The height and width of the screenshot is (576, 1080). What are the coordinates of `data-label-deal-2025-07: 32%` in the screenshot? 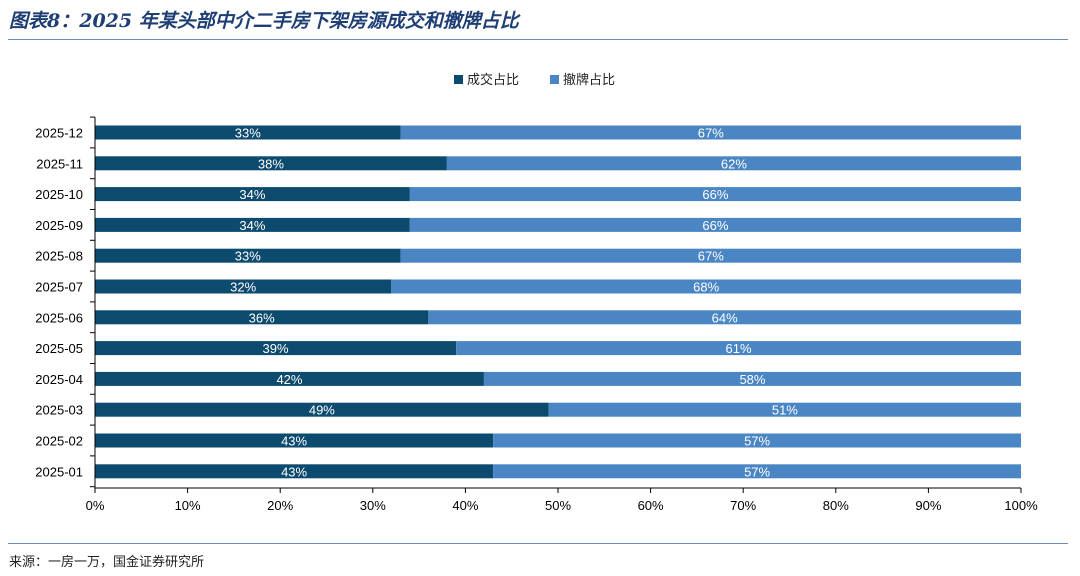 It's located at (243, 287).